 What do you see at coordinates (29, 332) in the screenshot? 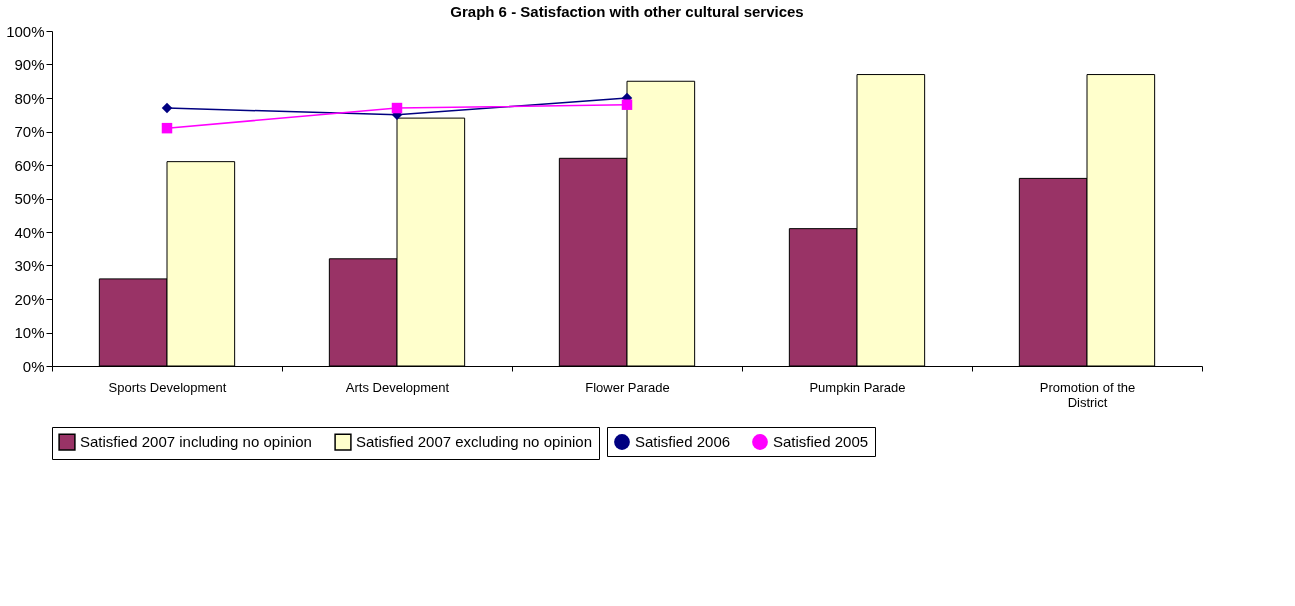
I see `y-tick-label: 10%` at bounding box center [29, 332].